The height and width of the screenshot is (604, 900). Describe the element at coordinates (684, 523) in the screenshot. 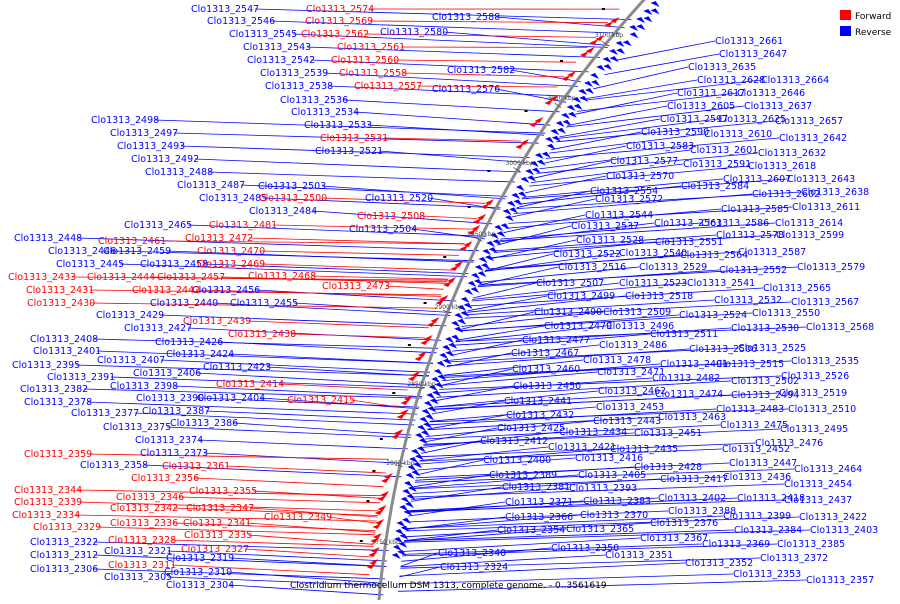

I see `gene-label: Clo1313_2376` at that location.